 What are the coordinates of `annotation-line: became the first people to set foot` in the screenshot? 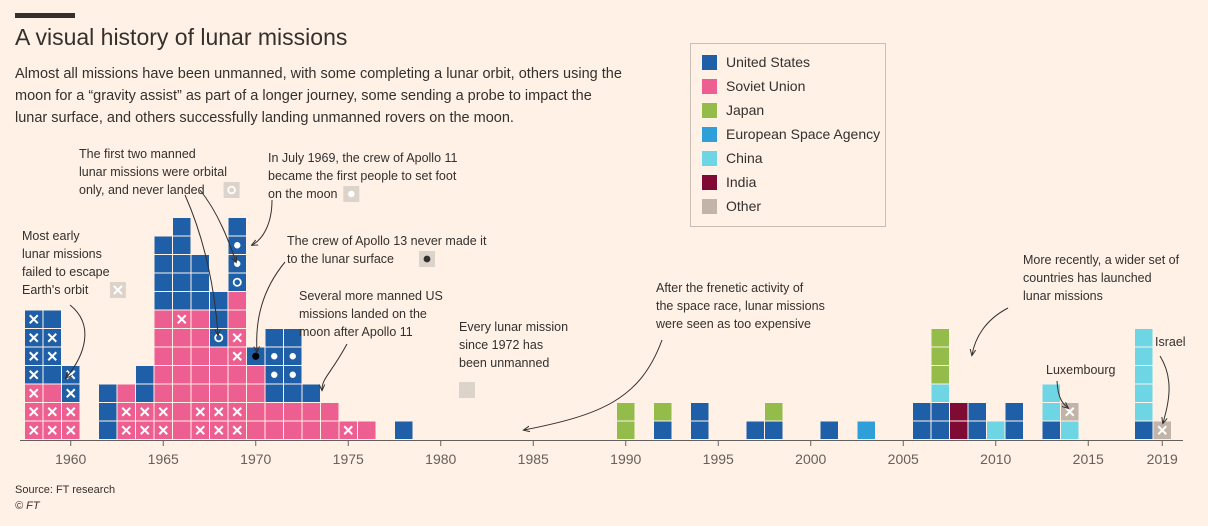 It's located at (362, 176).